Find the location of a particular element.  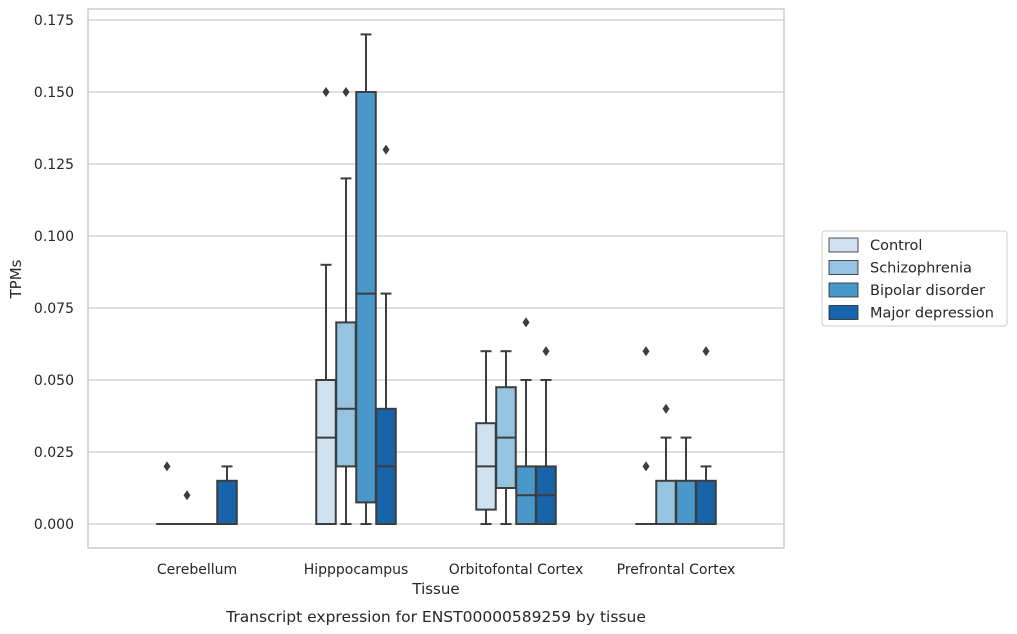

legend-frame is located at coordinates (914, 278).